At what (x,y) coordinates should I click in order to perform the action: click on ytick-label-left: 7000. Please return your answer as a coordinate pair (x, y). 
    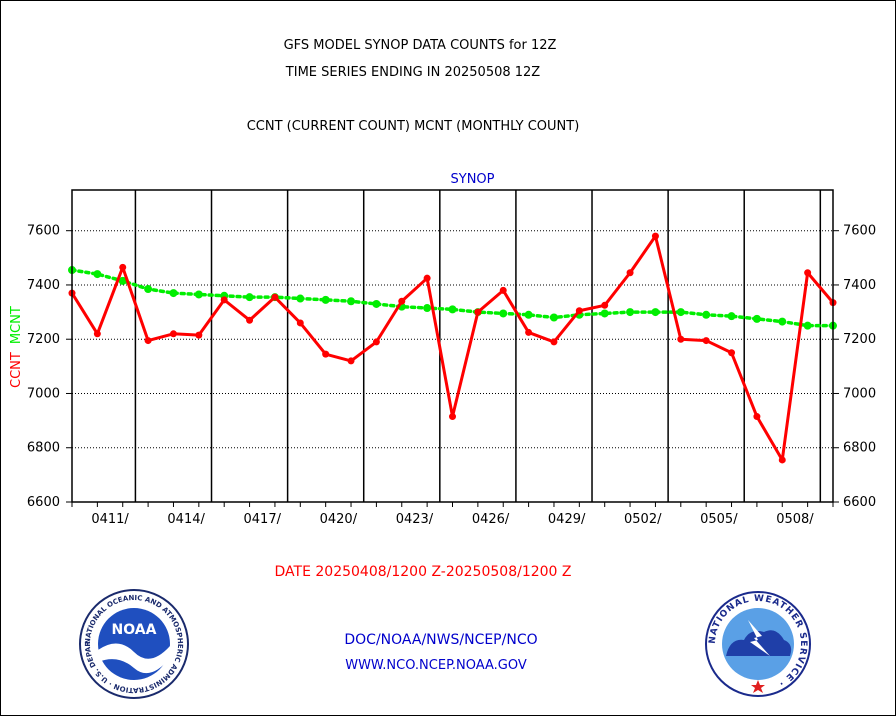
    Looking at the image, I should click on (43, 393).